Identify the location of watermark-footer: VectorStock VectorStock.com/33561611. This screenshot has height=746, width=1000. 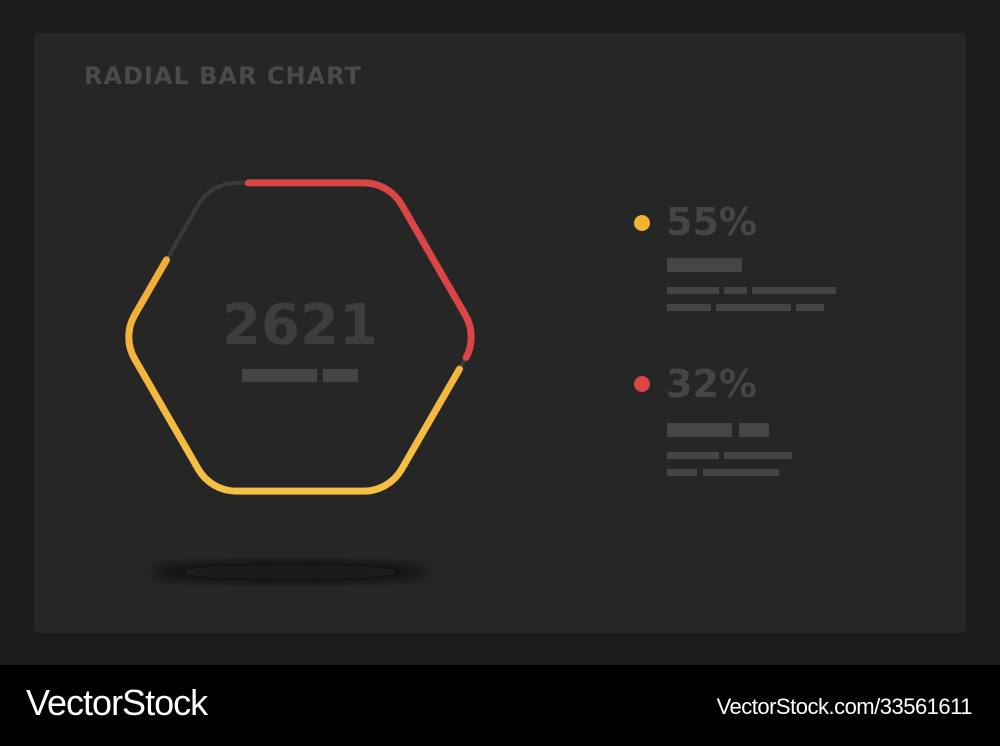
(500, 705).